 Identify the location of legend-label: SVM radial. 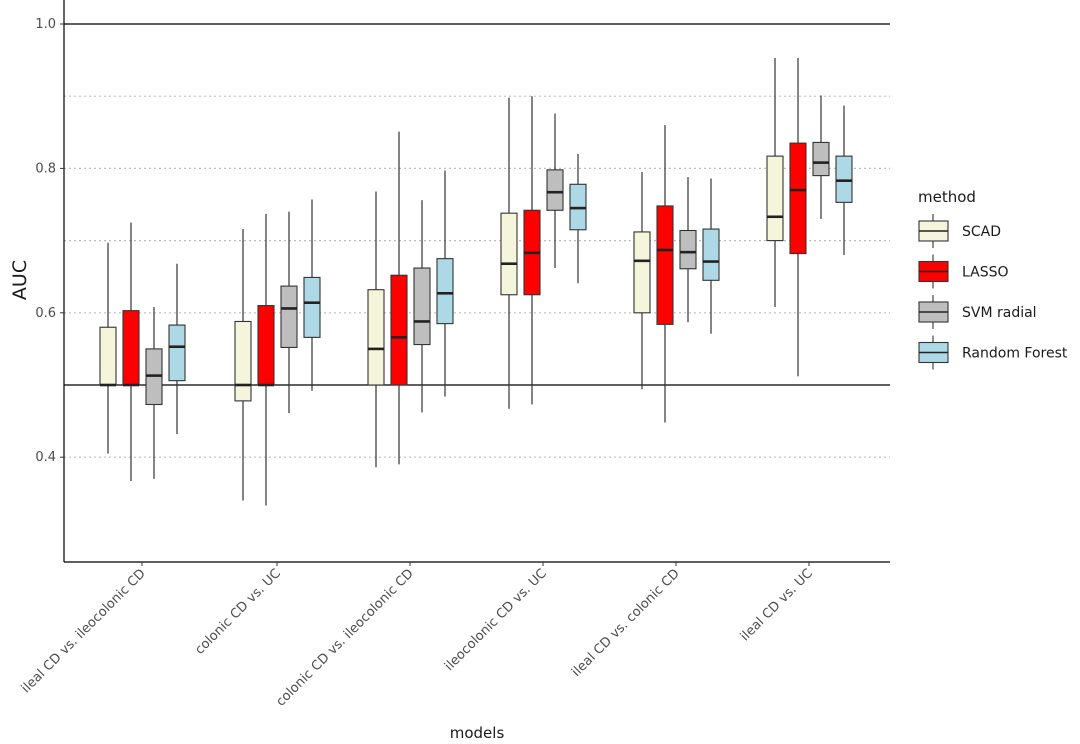
(999, 313).